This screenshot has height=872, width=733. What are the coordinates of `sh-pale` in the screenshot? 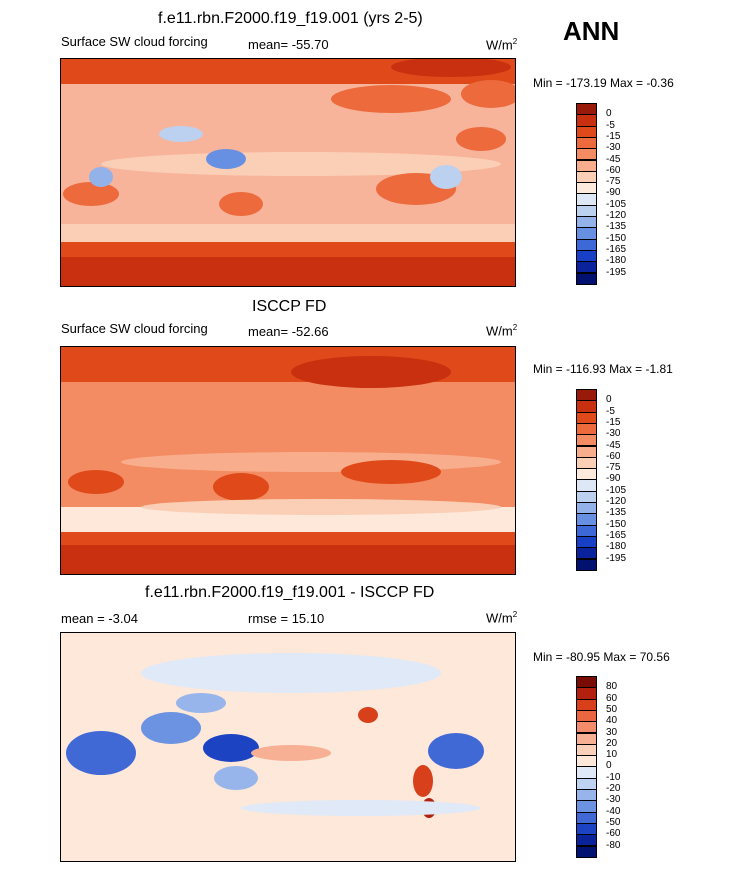 It's located at (321, 507).